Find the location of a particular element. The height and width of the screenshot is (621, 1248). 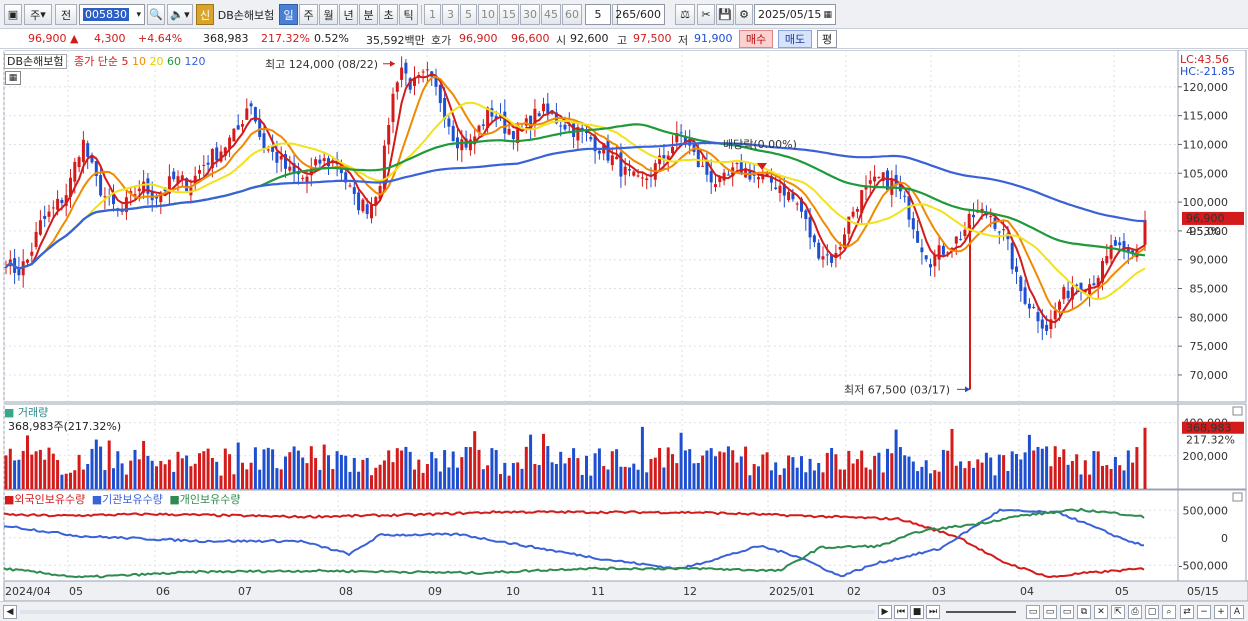

chart-scrollbar: ◀ ▶ ⏮ ■ ⏭ ▭ ▭ ▭ ⧉ ✕ ⇱ ⎙ ▢ ⌕ ⇄ − + A is located at coordinates (624, 611).